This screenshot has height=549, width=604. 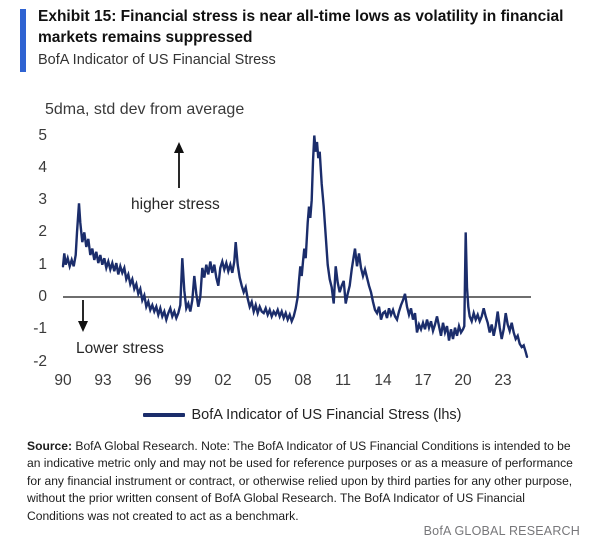 I want to click on higher-stress-annotation: higher stress, so click(x=175, y=204).